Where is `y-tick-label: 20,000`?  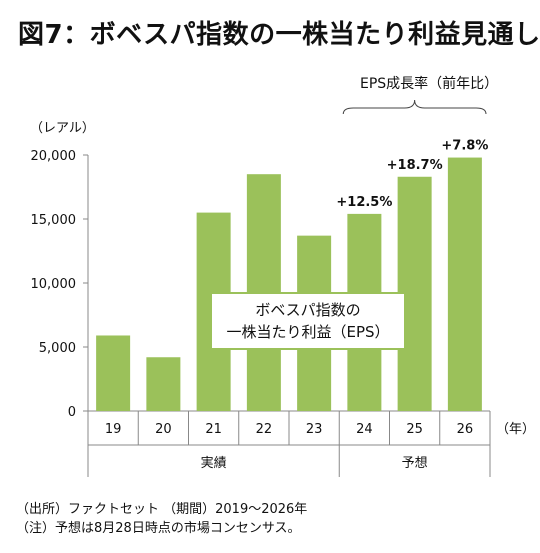
y-tick-label: 20,000 is located at coordinates (54, 156).